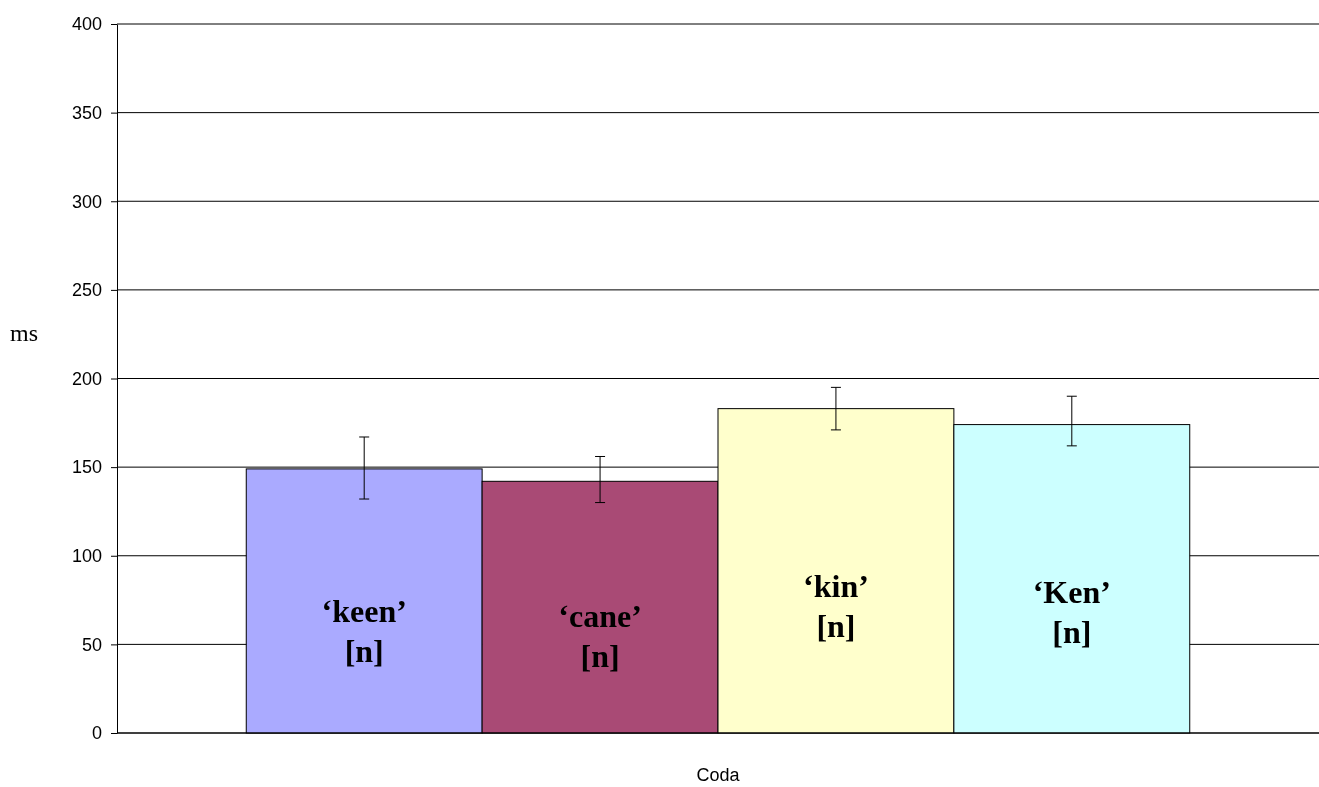 The height and width of the screenshot is (787, 1319). I want to click on x-tick-label: Coda, so click(718, 775).